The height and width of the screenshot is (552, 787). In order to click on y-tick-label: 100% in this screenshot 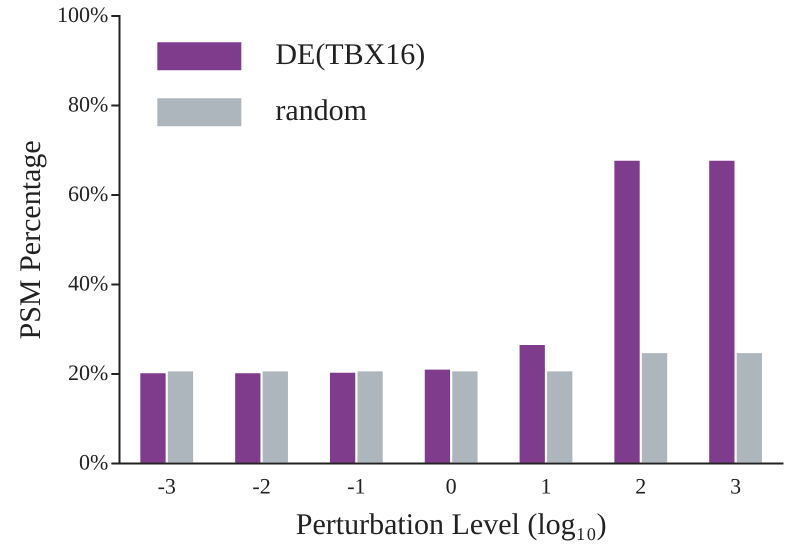, I will do `click(82, 14)`.